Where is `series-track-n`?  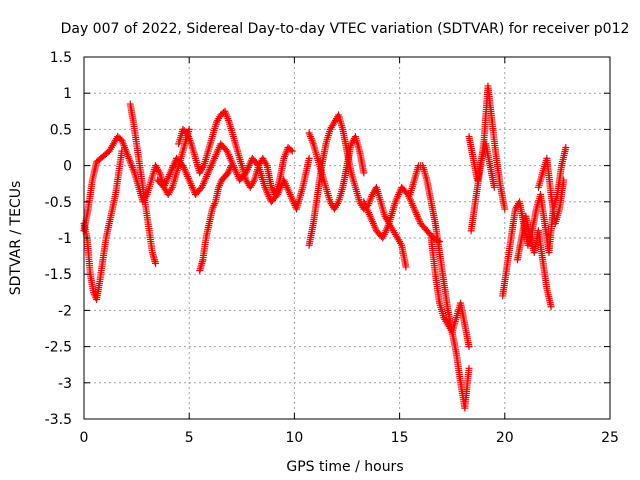 series-track-n is located at coordinates (534, 222).